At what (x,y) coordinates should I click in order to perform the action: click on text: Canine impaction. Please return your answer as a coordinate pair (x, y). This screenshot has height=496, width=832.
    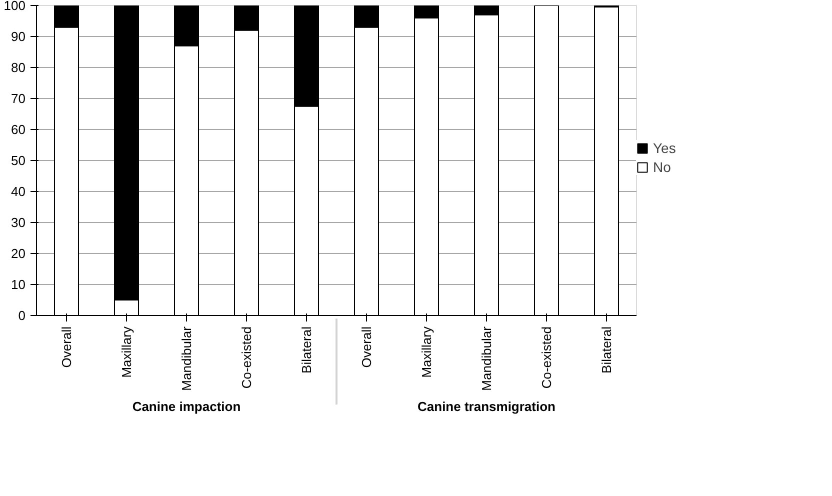
    Looking at the image, I should click on (186, 406).